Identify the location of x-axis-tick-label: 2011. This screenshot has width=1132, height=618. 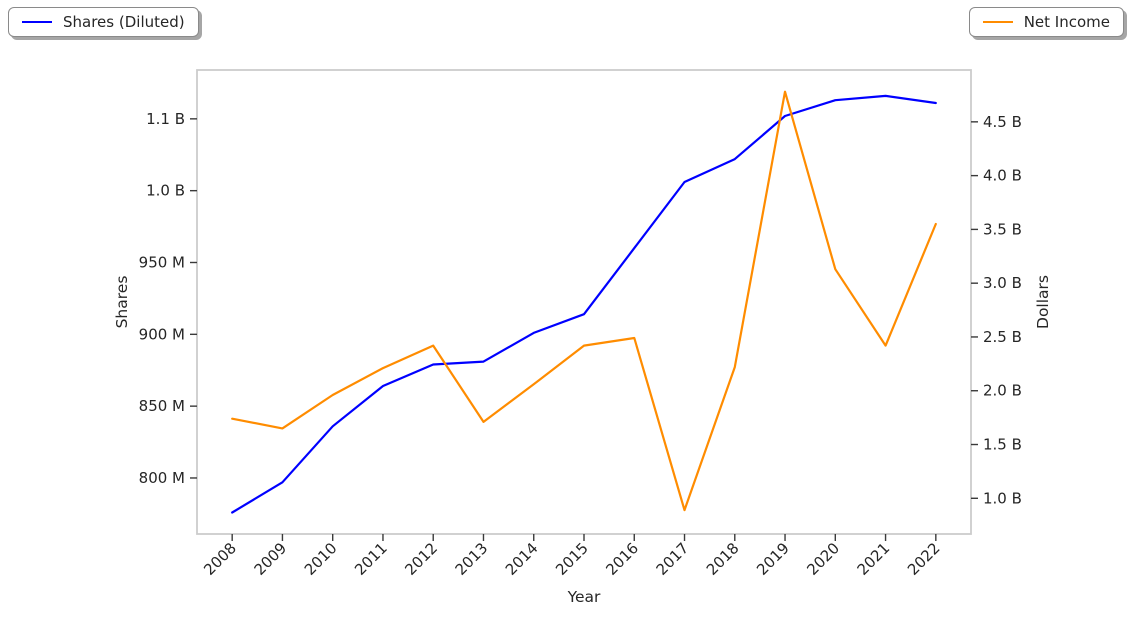
(371, 559).